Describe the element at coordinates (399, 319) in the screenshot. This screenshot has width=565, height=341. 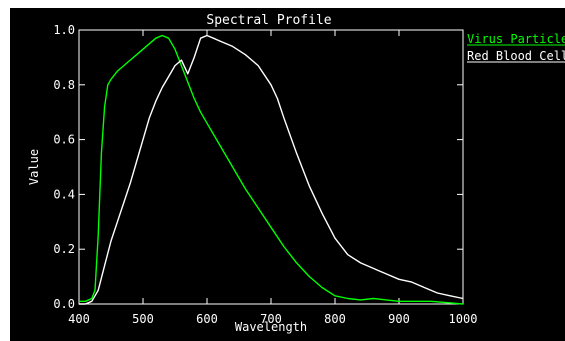
I see `x-tick-label: 900` at that location.